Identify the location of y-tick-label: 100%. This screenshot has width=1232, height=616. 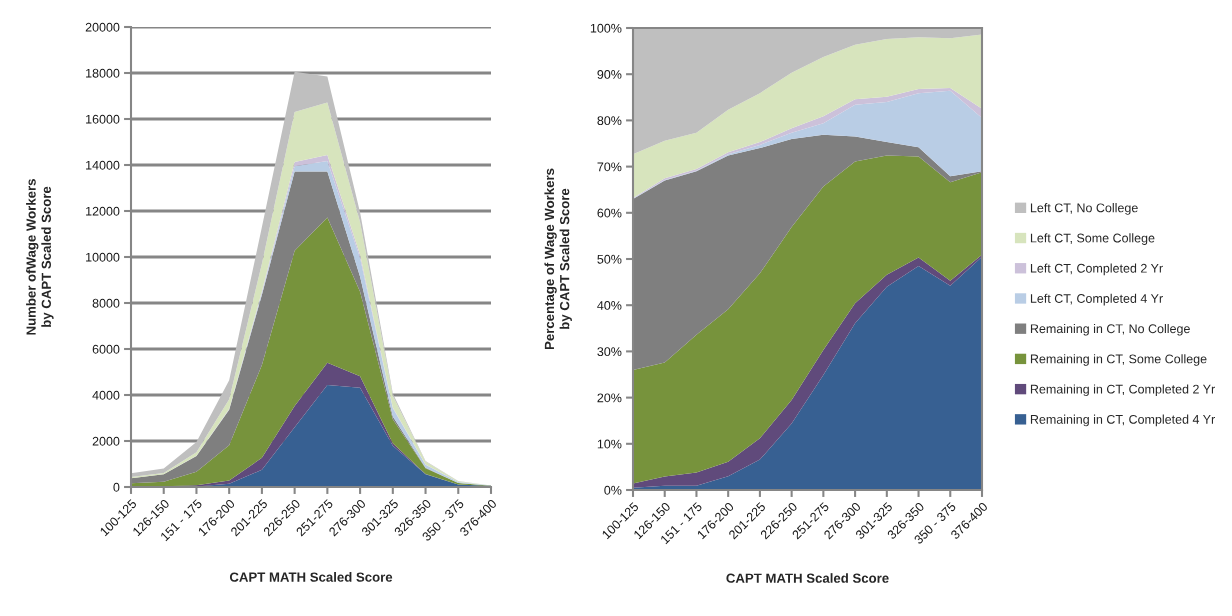
(606, 28).